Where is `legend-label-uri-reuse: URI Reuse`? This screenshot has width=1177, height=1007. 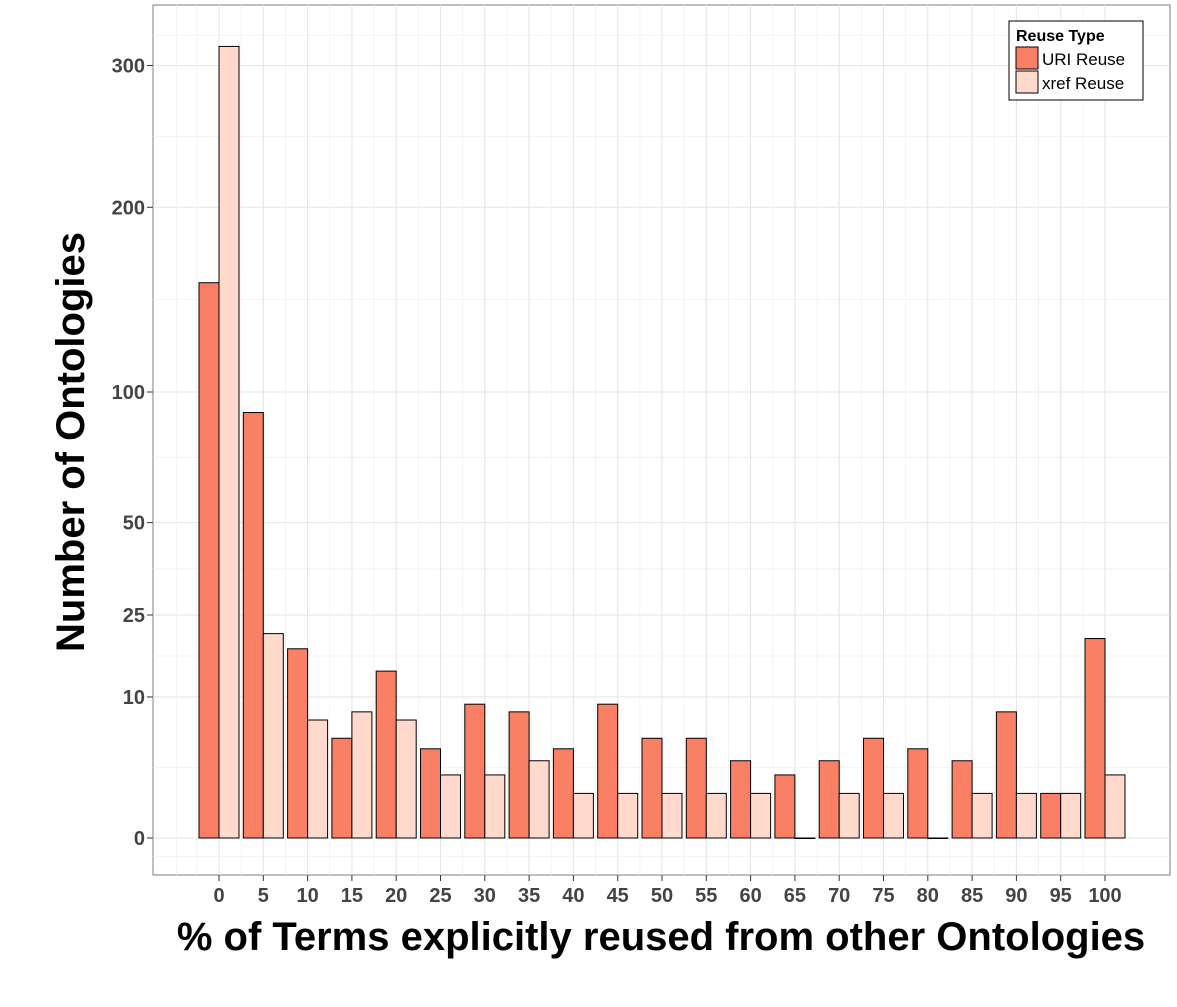 legend-label-uri-reuse: URI Reuse is located at coordinates (1083, 59).